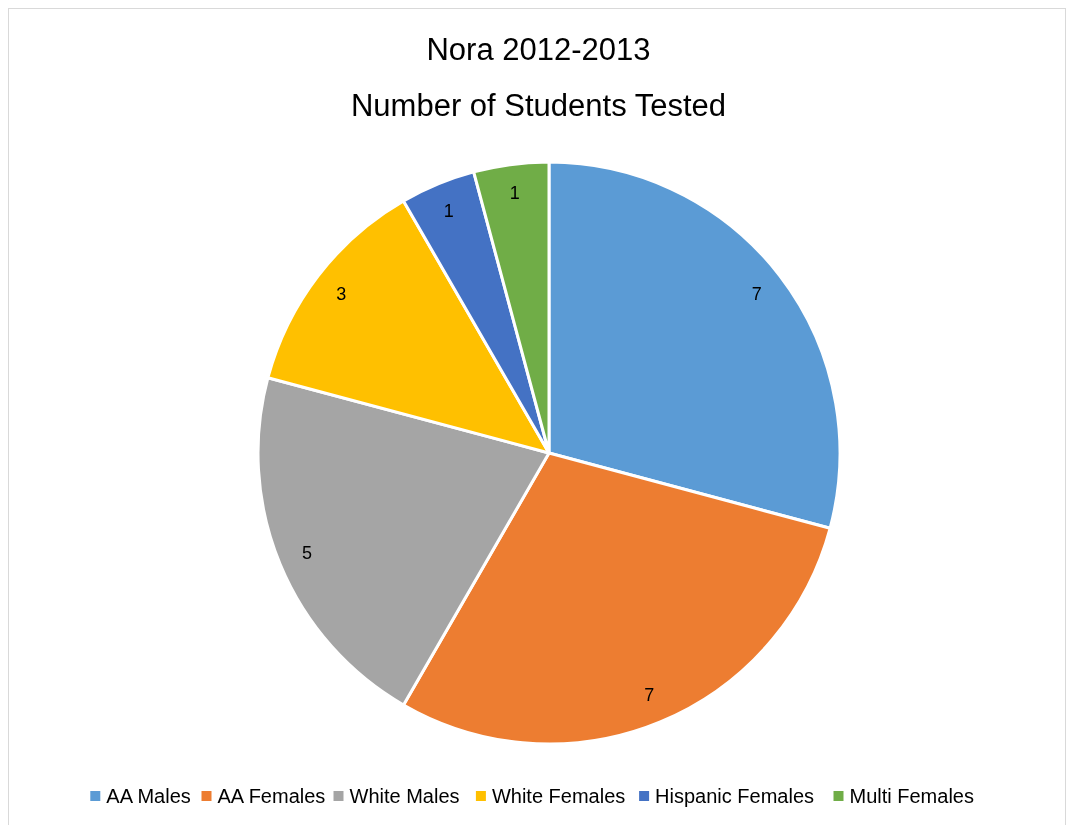 Image resolution: width=1071 pixels, height=825 pixels. Describe the element at coordinates (148, 796) in the screenshot. I see `legend-label: AA Males` at that location.